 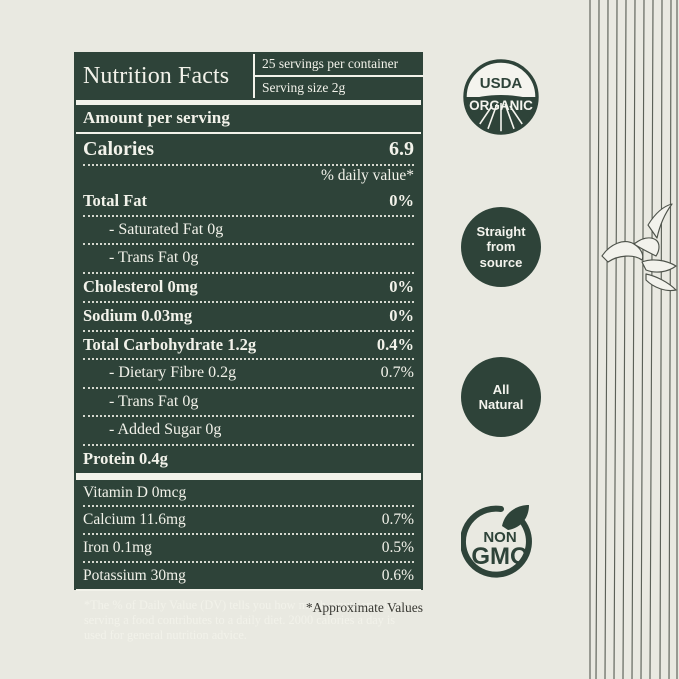 What do you see at coordinates (248, 202) in the screenshot?
I see `nutrient-row: Total Fat 0%` at bounding box center [248, 202].